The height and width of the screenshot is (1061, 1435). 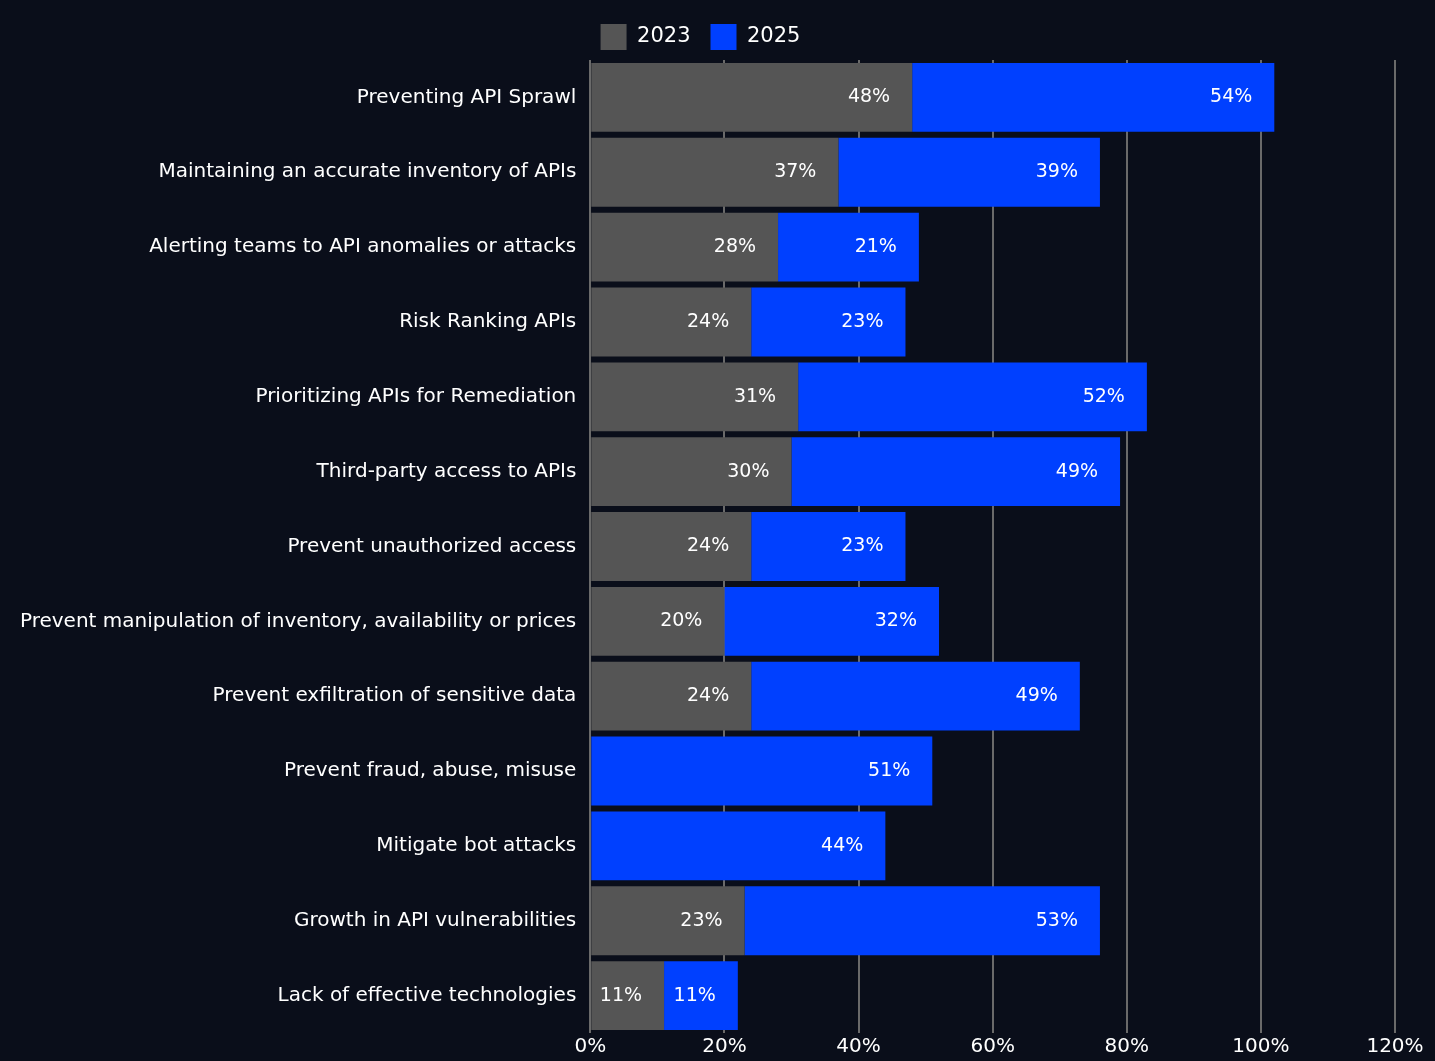 What do you see at coordinates (992, 1045) in the screenshot?
I see `x-tick-label: 60%` at bounding box center [992, 1045].